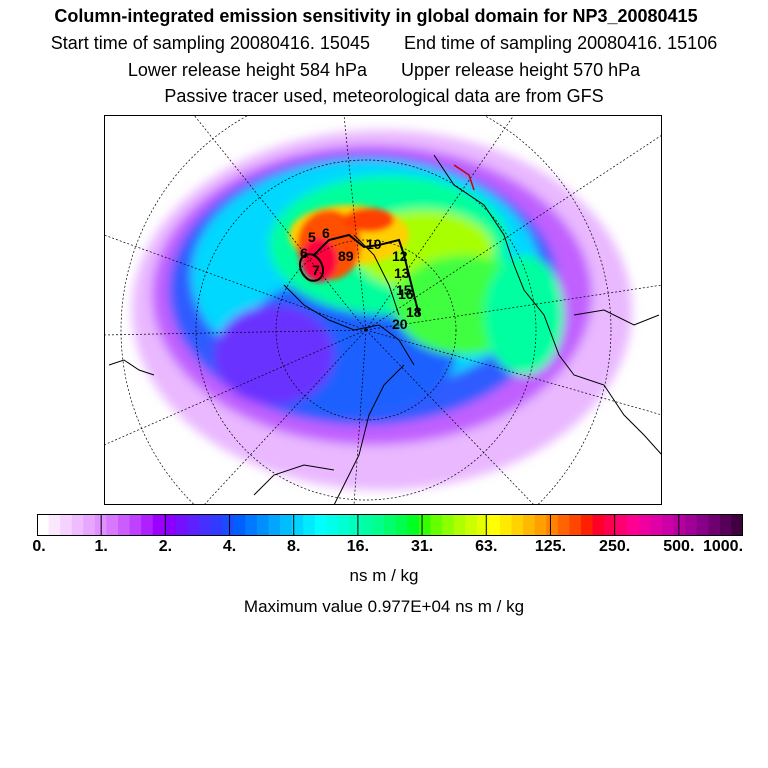 The height and width of the screenshot is (768, 768). Describe the element at coordinates (369, 220) in the screenshot. I see `field-orange-streak` at that location.